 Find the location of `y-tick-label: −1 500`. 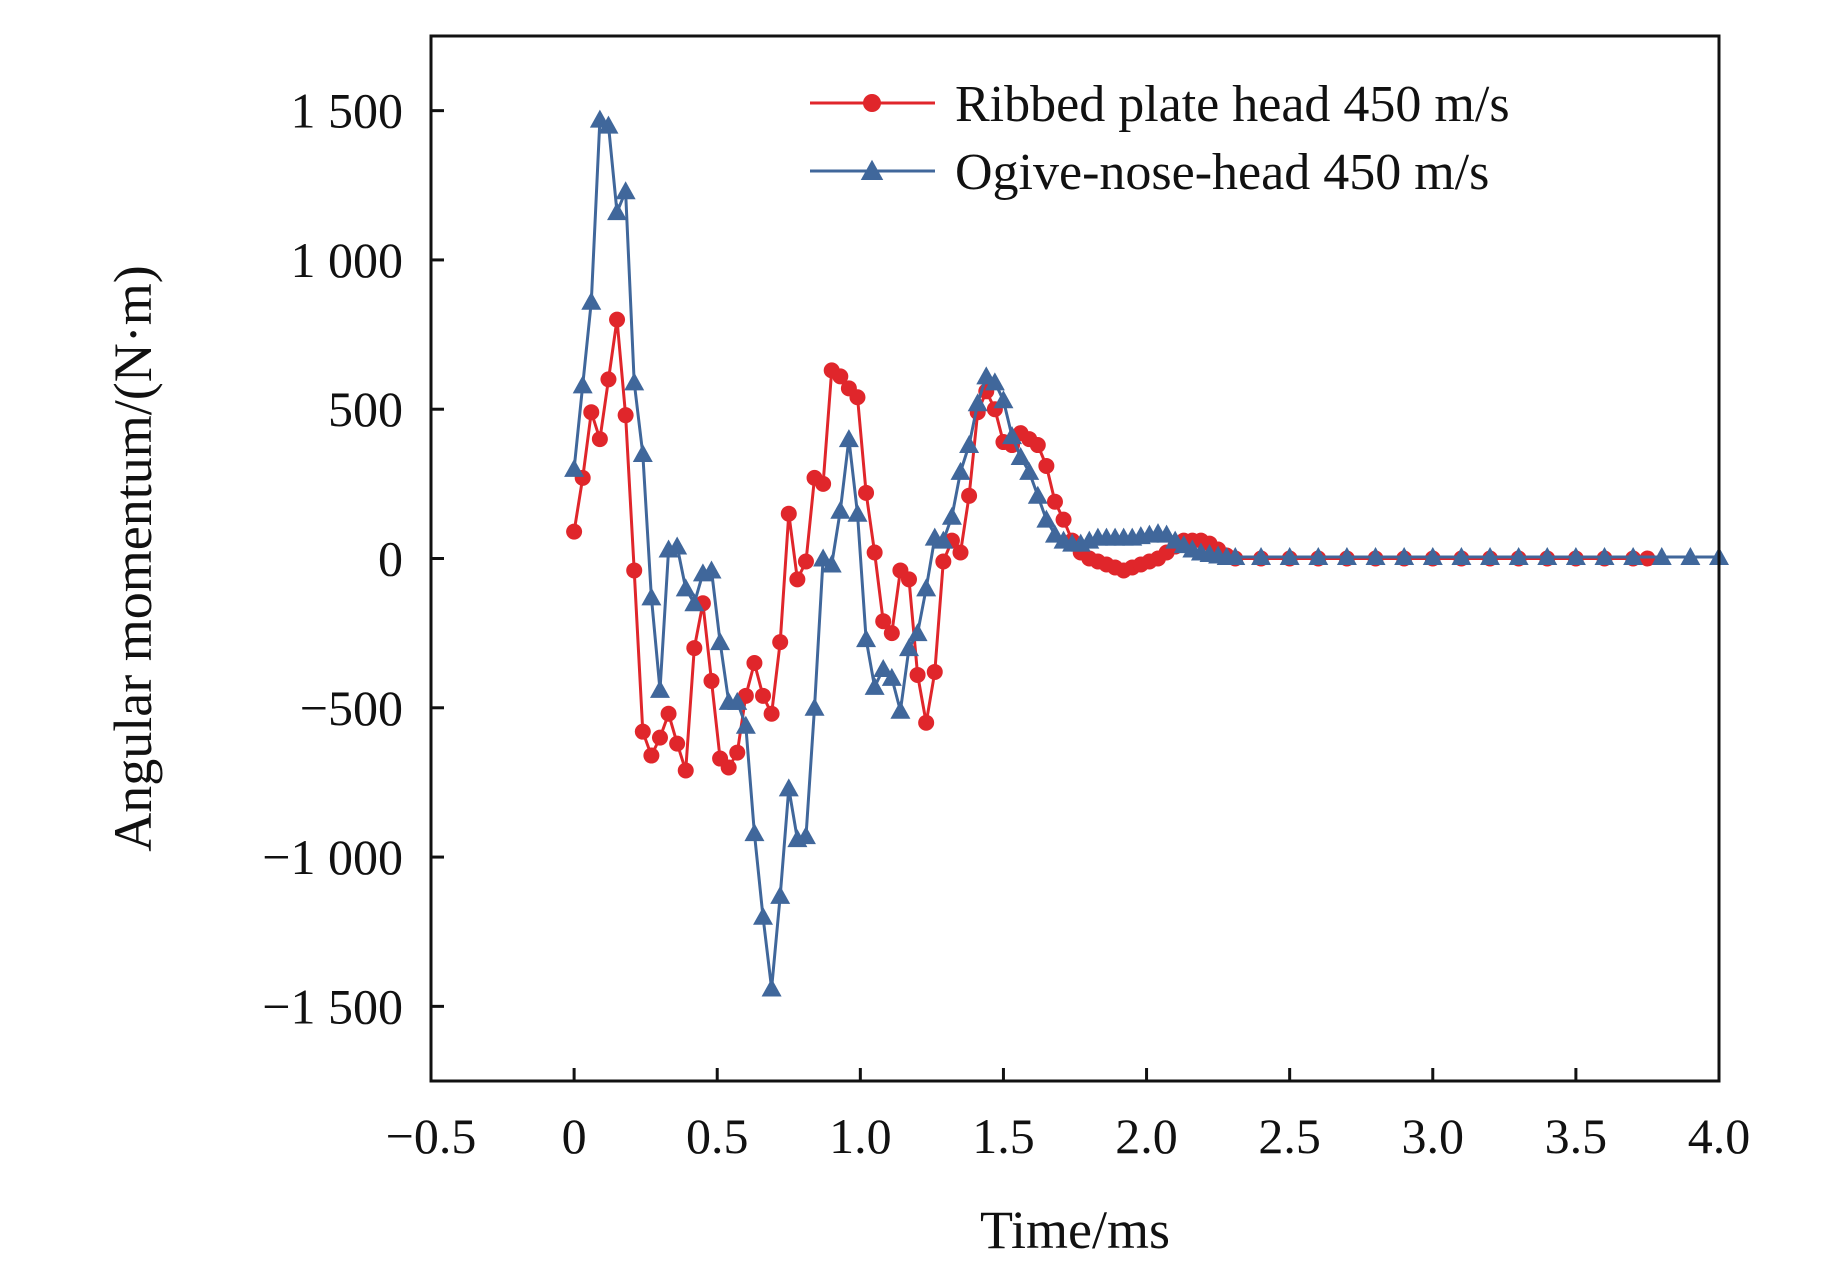

y-tick-label: −1 500 is located at coordinates (332, 1006).